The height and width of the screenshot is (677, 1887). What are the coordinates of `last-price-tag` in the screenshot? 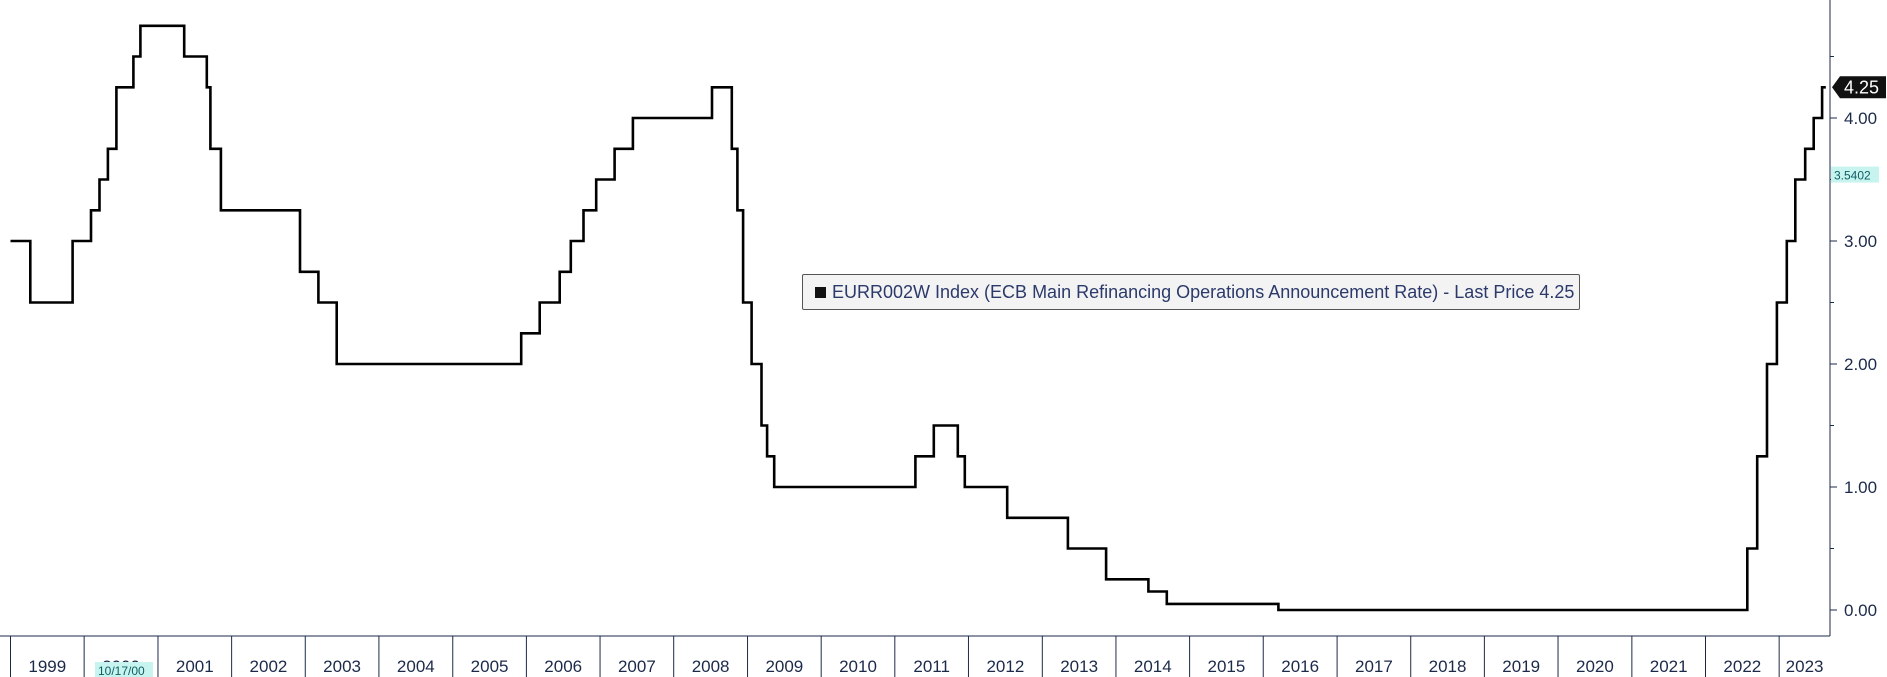 It's located at (1859, 87).